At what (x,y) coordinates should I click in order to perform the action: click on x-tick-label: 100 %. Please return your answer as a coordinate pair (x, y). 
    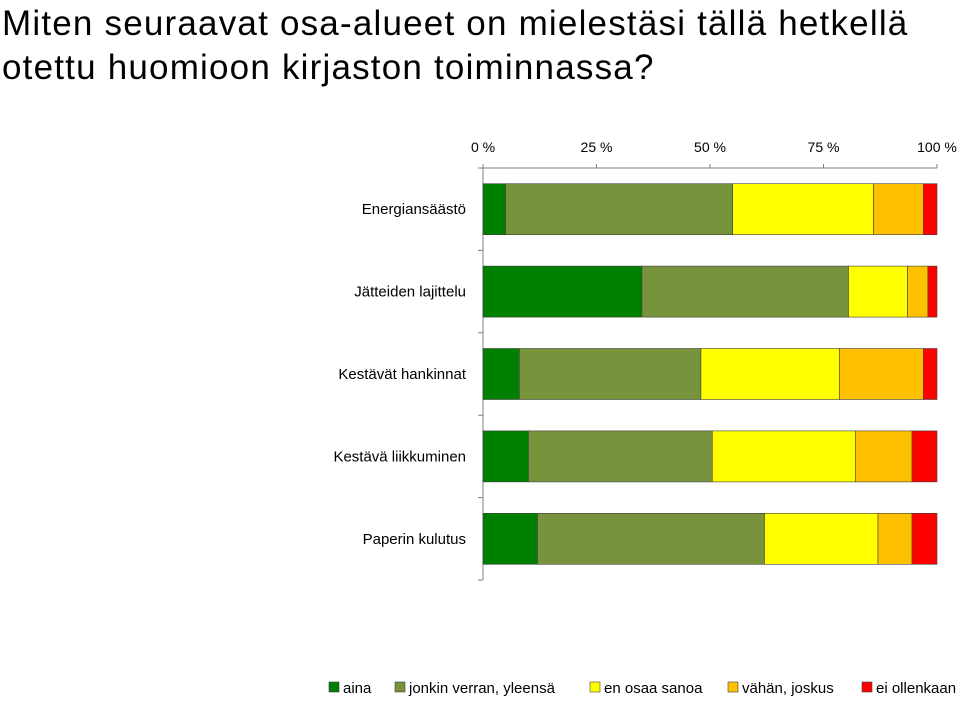
    Looking at the image, I should click on (937, 147).